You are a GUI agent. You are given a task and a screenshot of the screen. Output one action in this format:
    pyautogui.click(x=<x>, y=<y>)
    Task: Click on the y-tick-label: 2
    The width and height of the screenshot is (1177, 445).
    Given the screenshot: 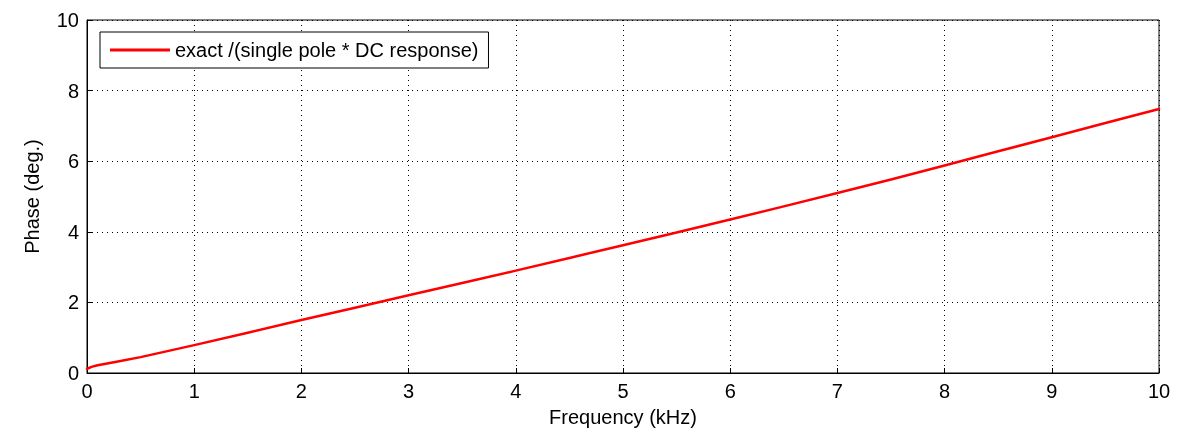 What is the action you would take?
    pyautogui.click(x=73, y=302)
    